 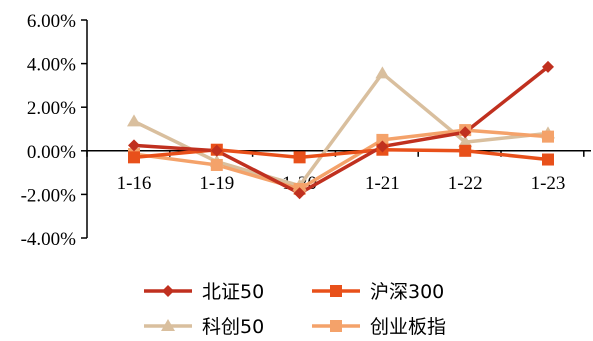 What do you see at coordinates (341, 183) in the screenshot?
I see `x-tick-labels: 1-161-191-201-211-221-23` at bounding box center [341, 183].